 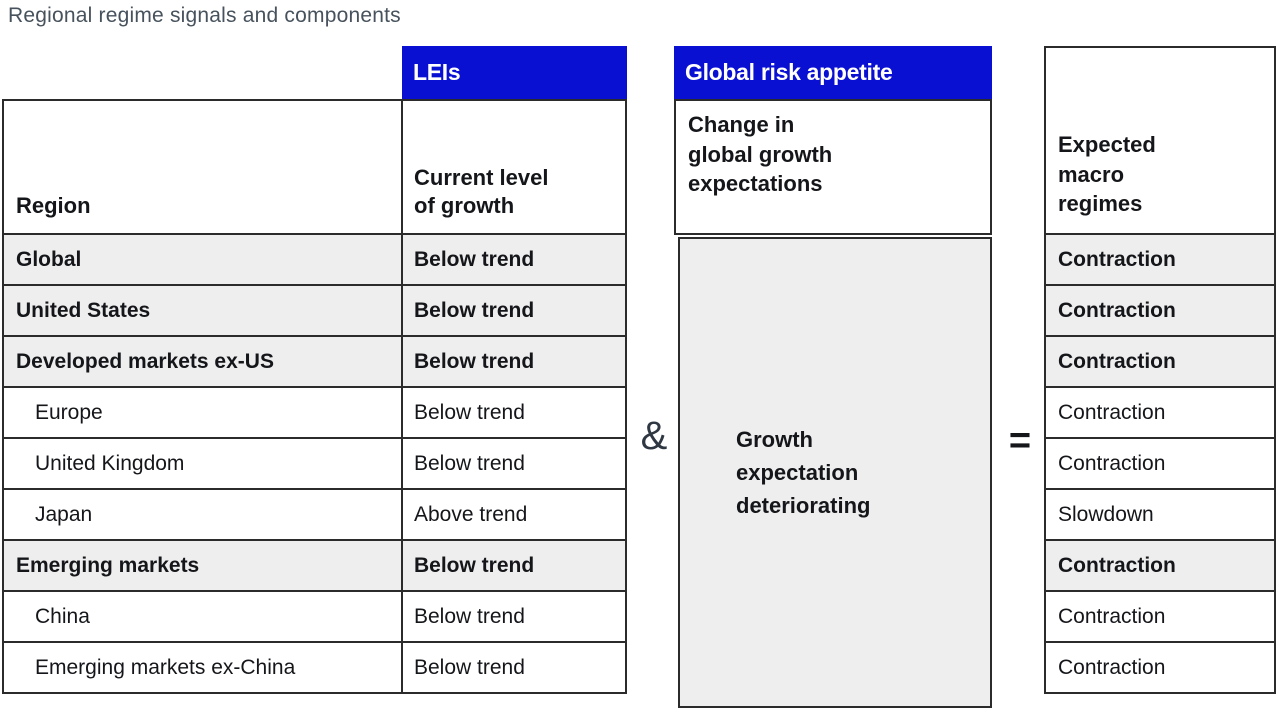 I want to click on current-level-of-growth-column-header: Current level of growth, so click(x=481, y=191).